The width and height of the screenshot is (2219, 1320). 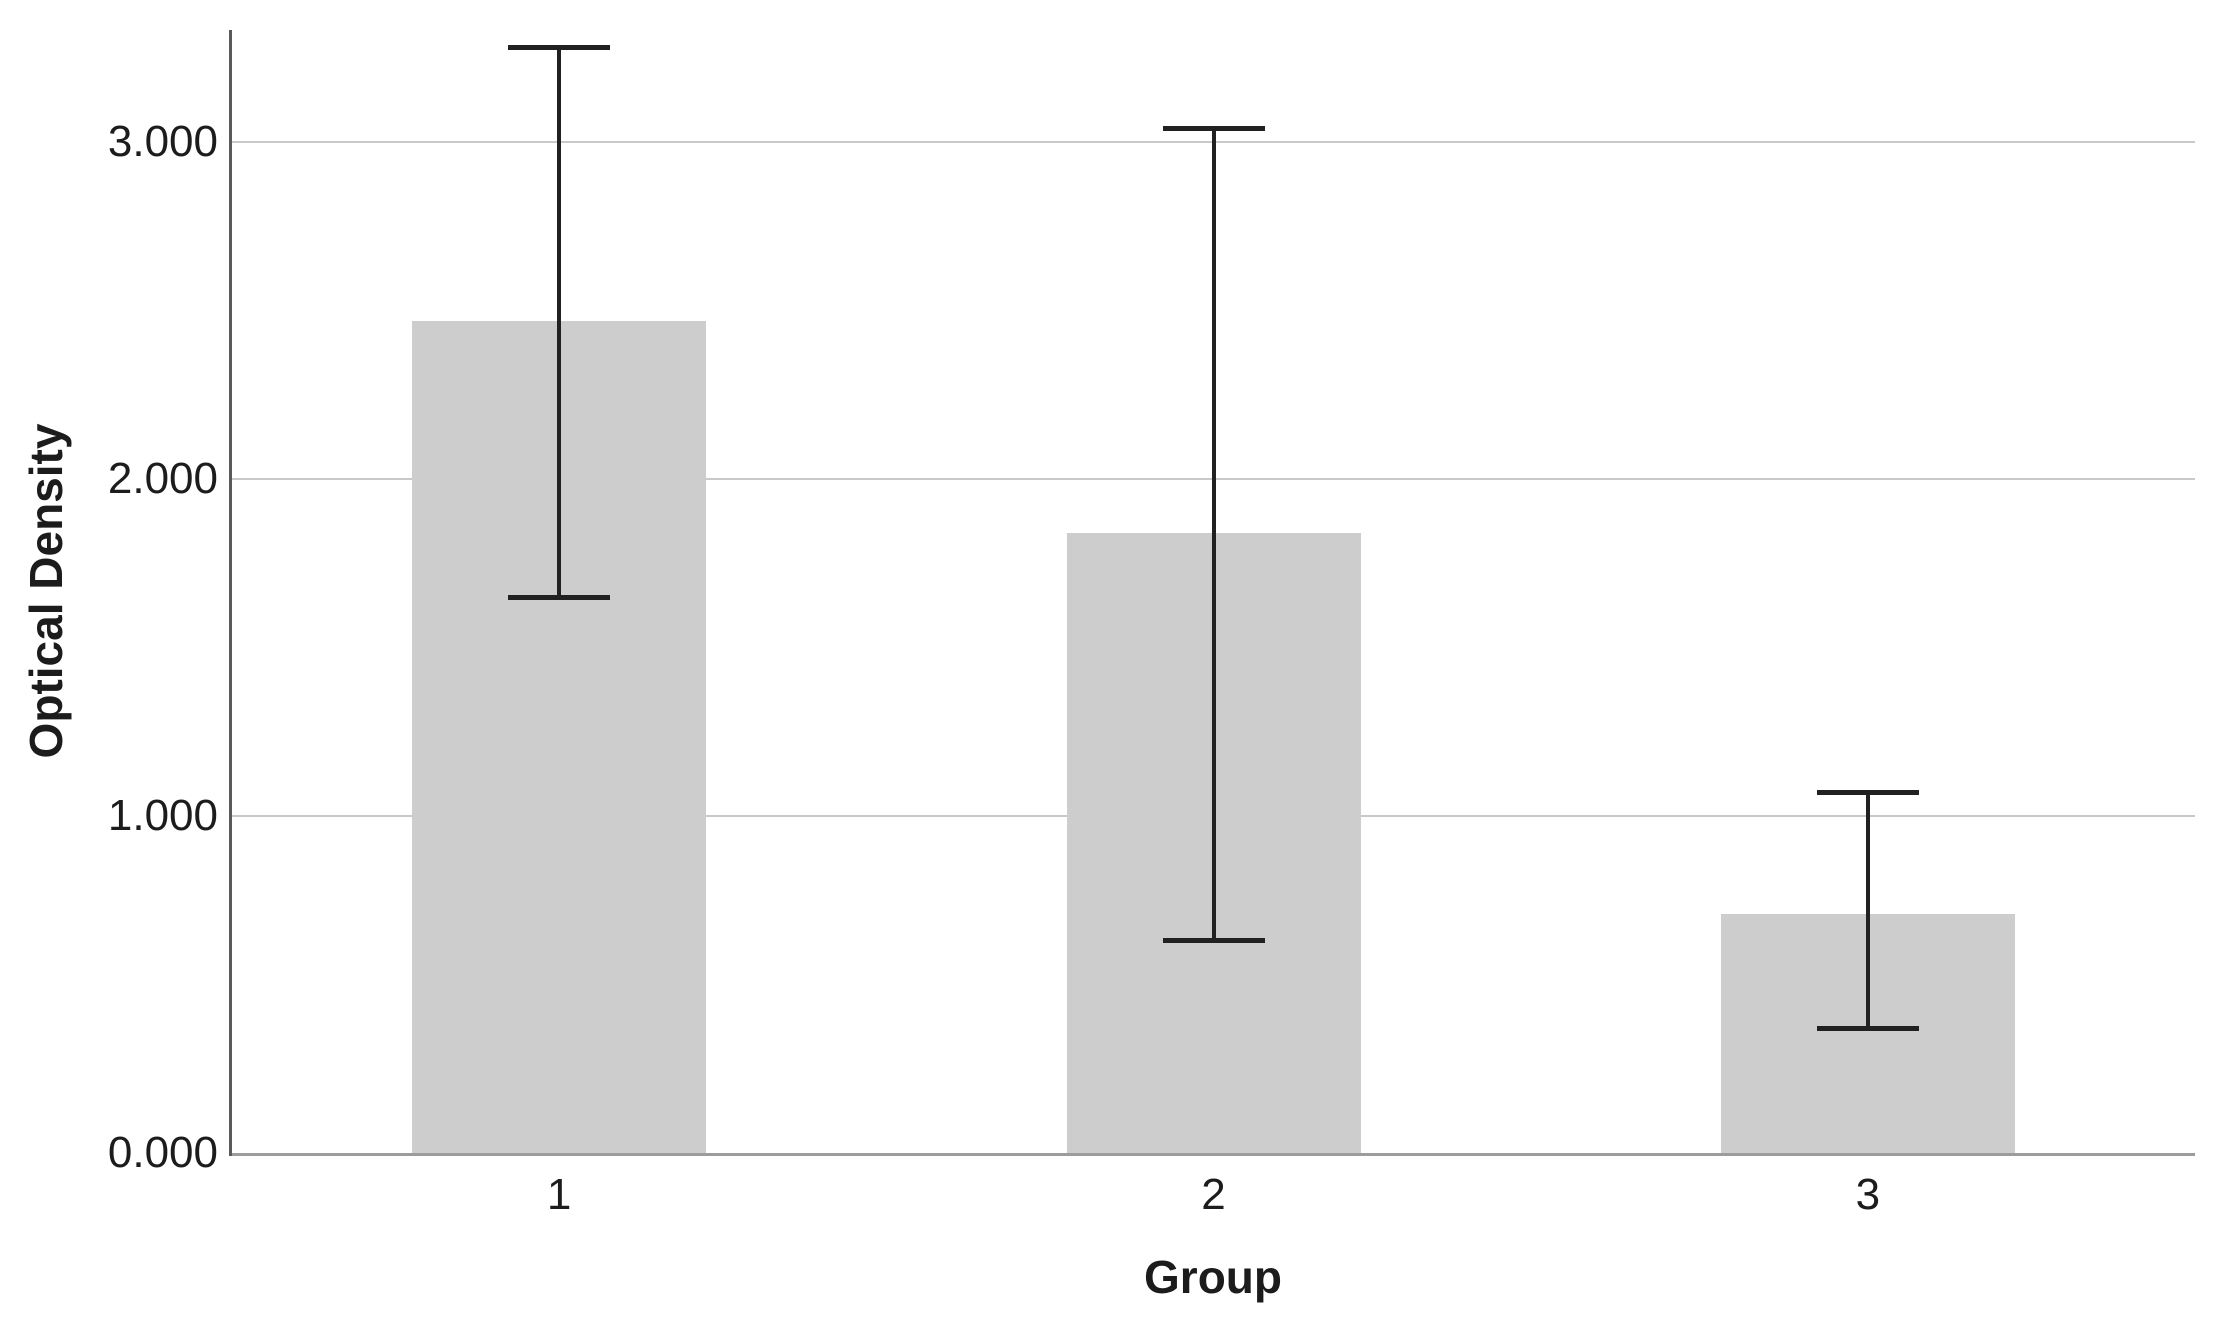 I want to click on x-tick-label-1: 1, so click(x=559, y=1194).